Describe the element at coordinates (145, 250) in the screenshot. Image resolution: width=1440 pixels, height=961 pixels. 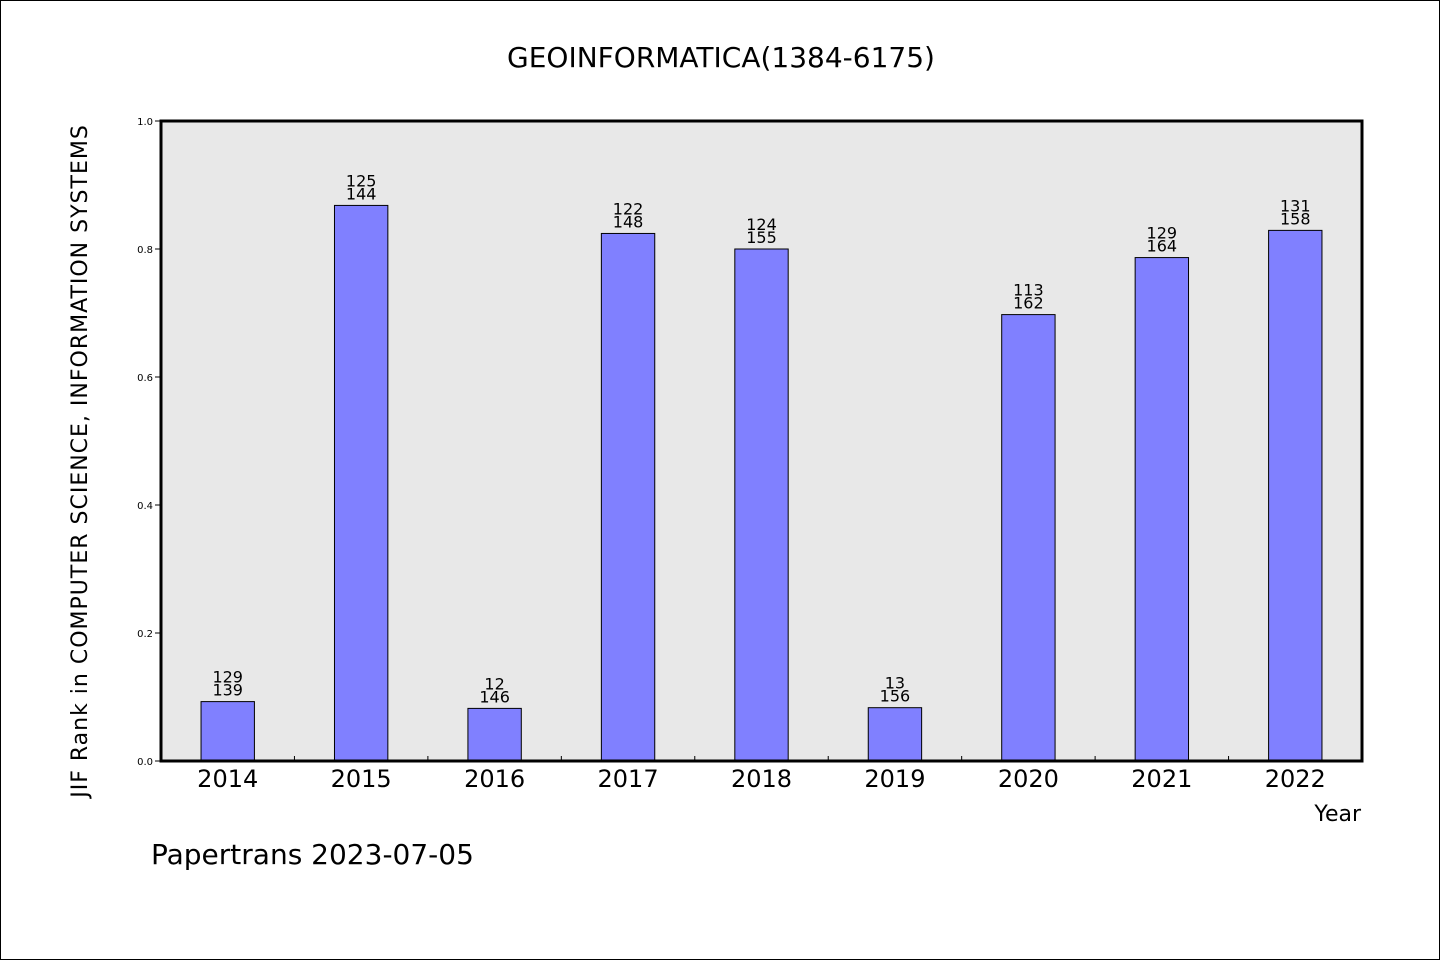
I see `y-tick-label: 0.8` at that location.